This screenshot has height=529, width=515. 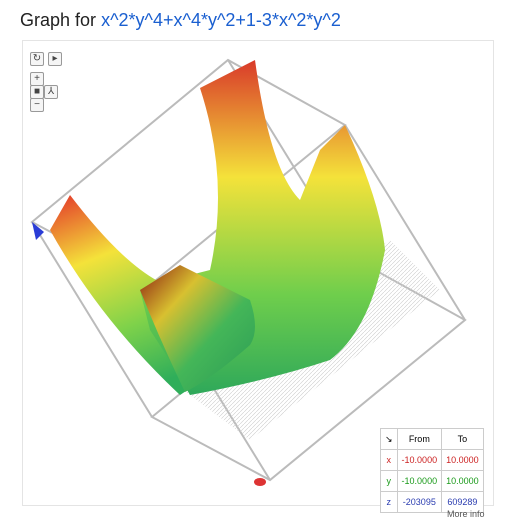 I want to click on title-prefix: Graph for, so click(x=58, y=20).